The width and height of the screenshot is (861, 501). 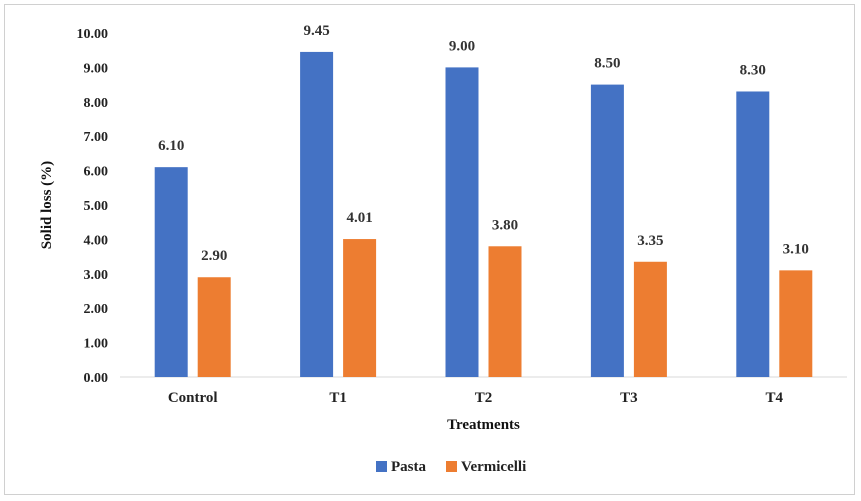 What do you see at coordinates (47, 205) in the screenshot?
I see `y-axis-title: Solid loss (%)` at bounding box center [47, 205].